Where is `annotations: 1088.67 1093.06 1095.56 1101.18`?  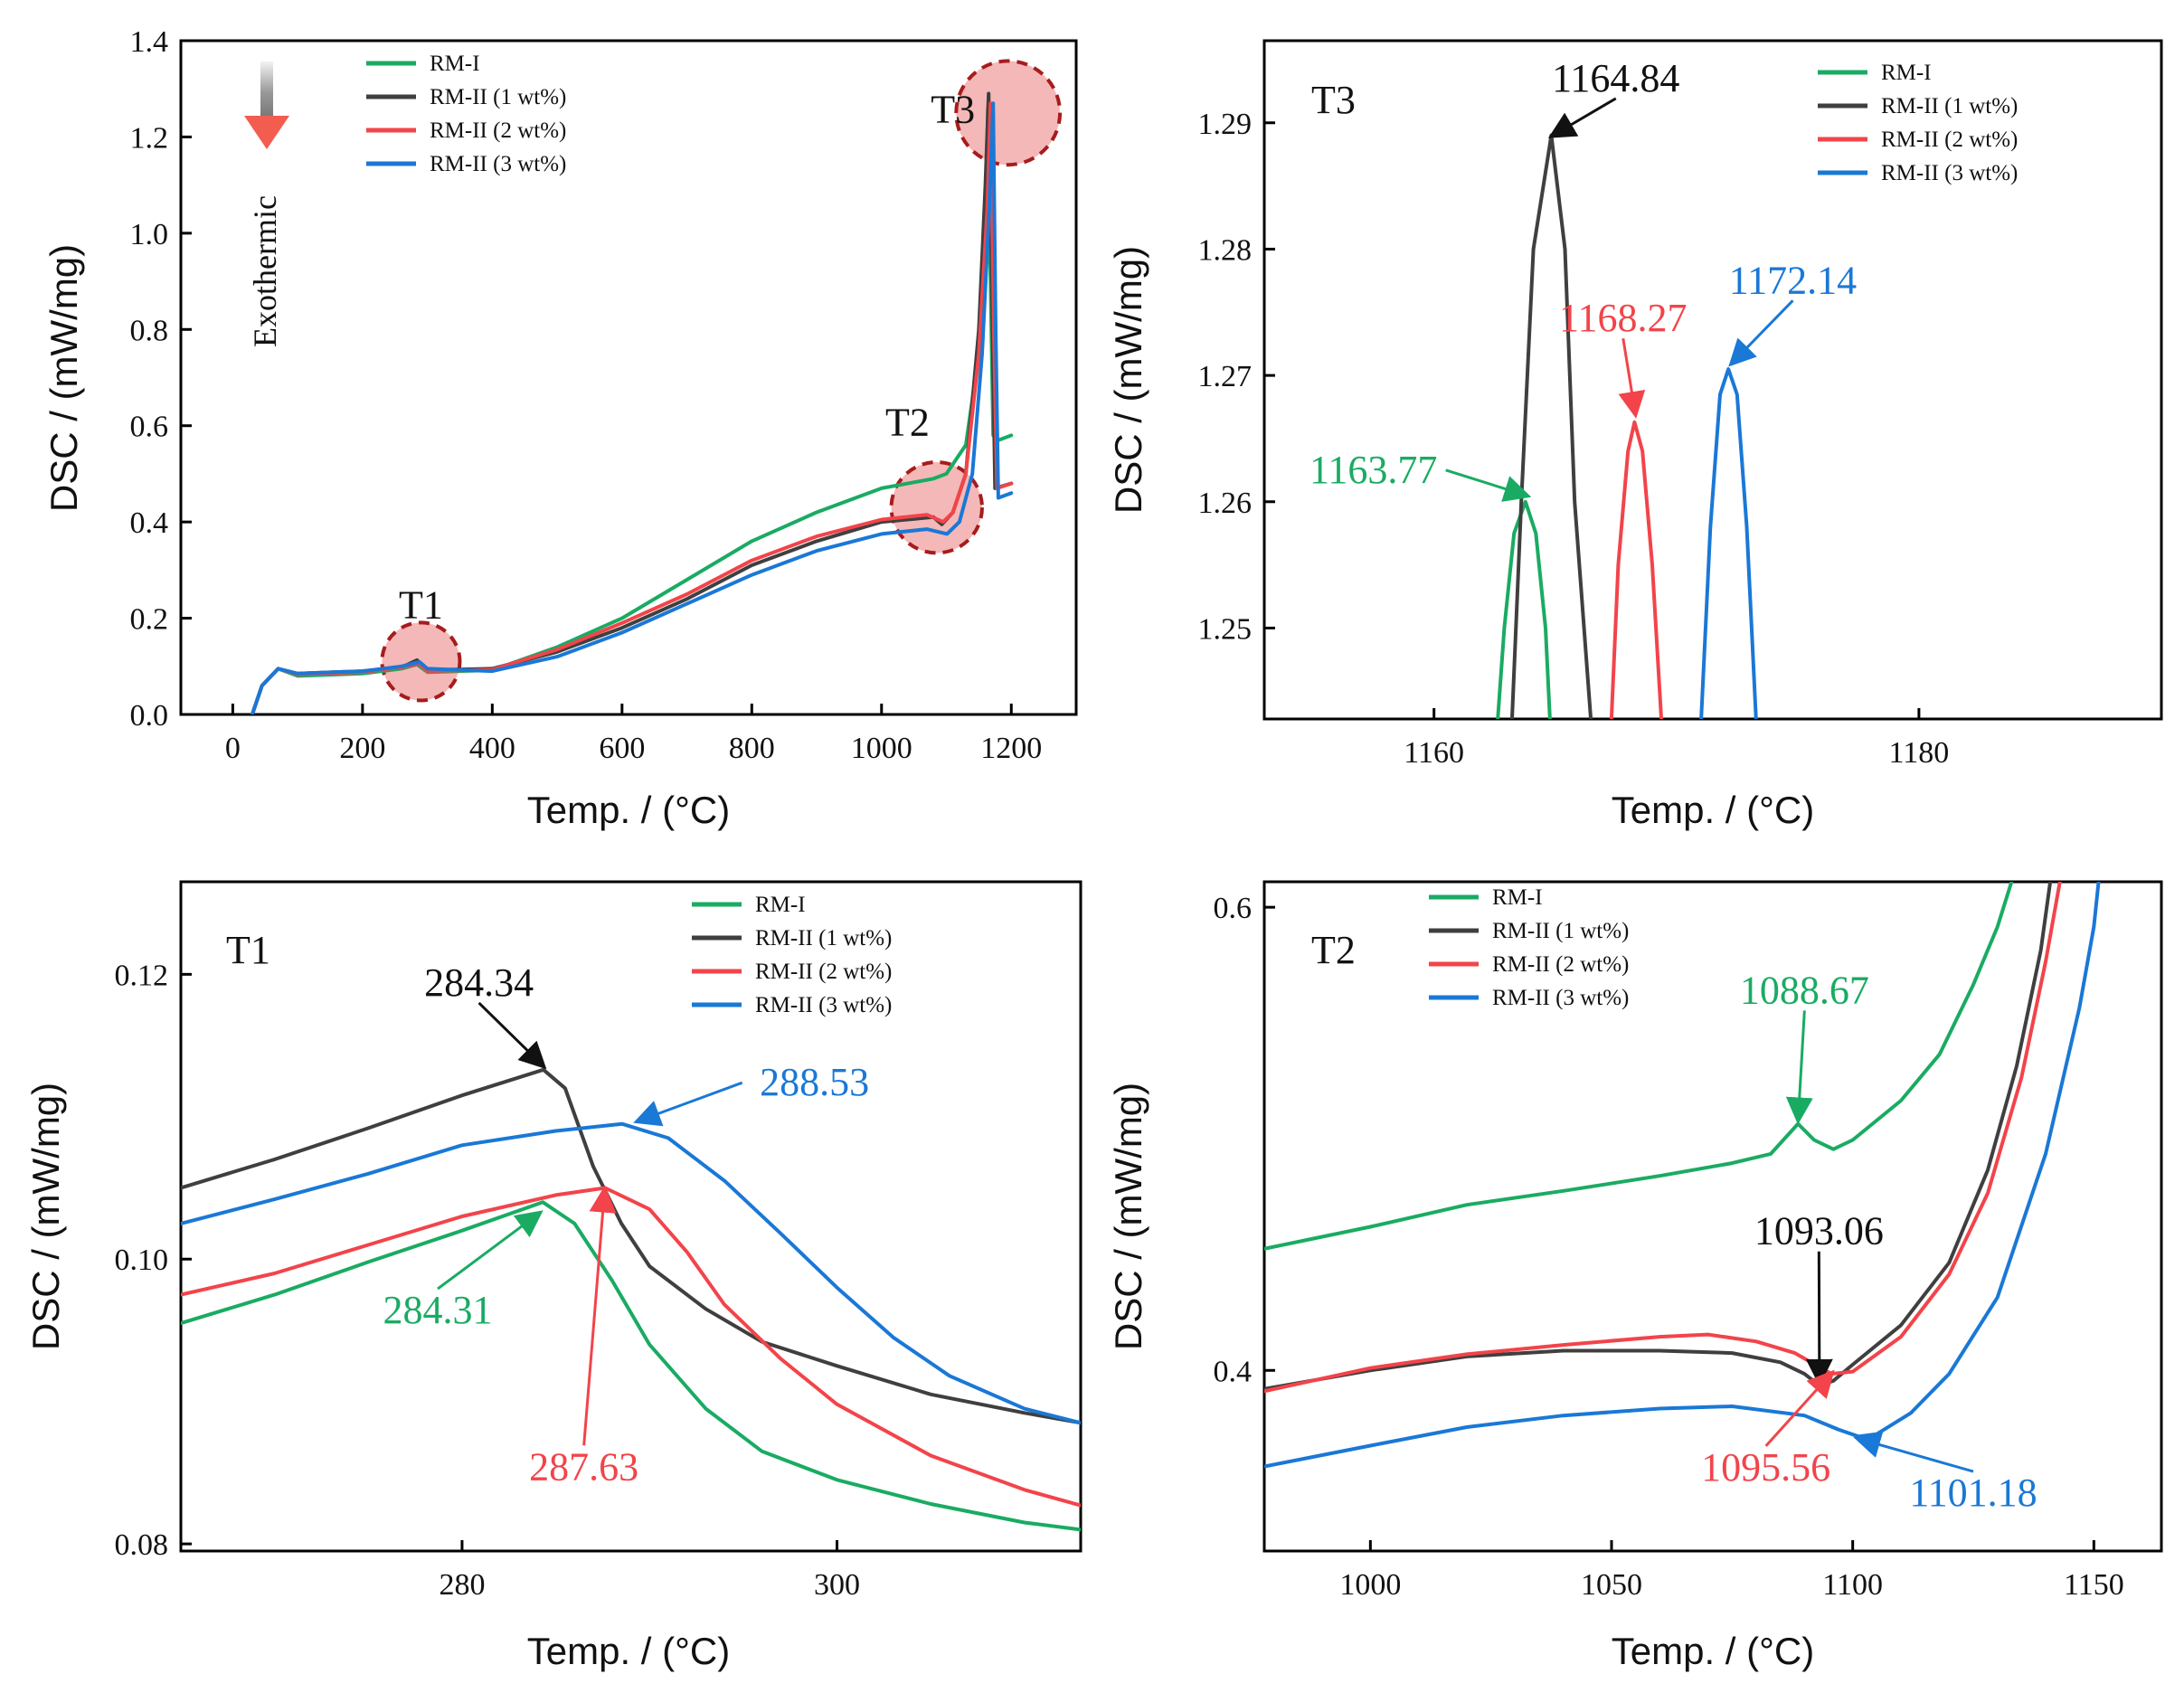
annotations: 1088.67 1093.06 1095.56 1101.18 is located at coordinates (1869, 1241).